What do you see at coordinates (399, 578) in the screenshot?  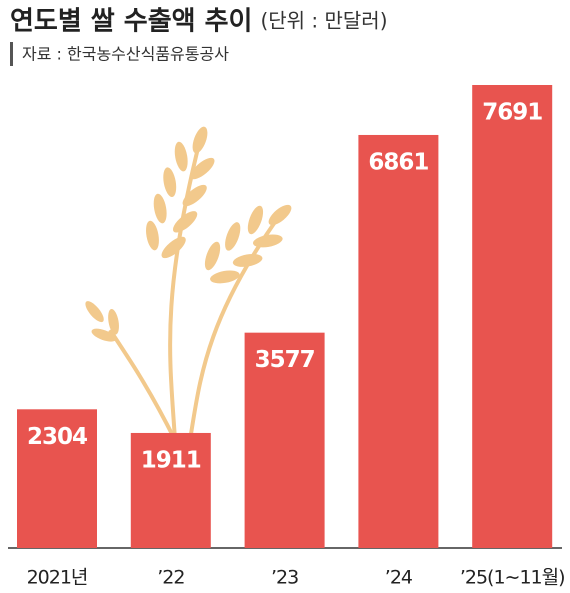 I see `x-tick-label: ’24` at bounding box center [399, 578].